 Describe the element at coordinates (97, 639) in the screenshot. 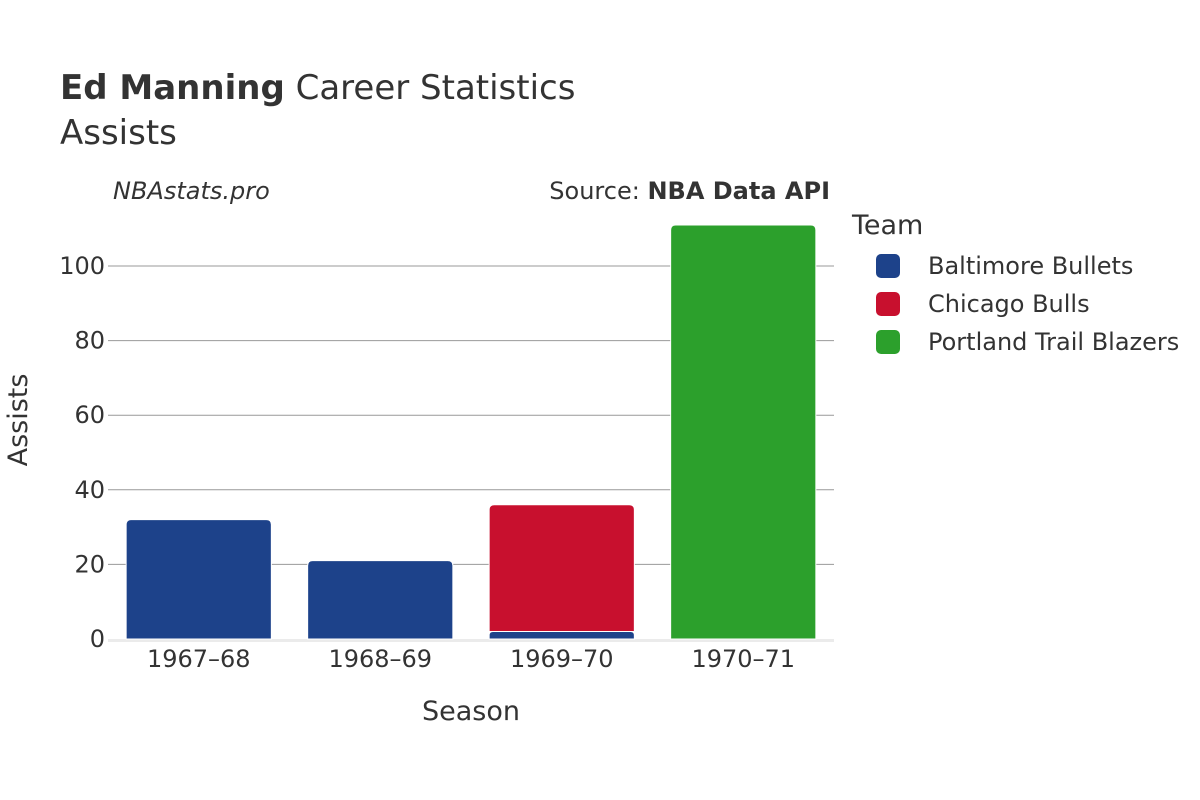

I see `y-tick-label: 0` at that location.